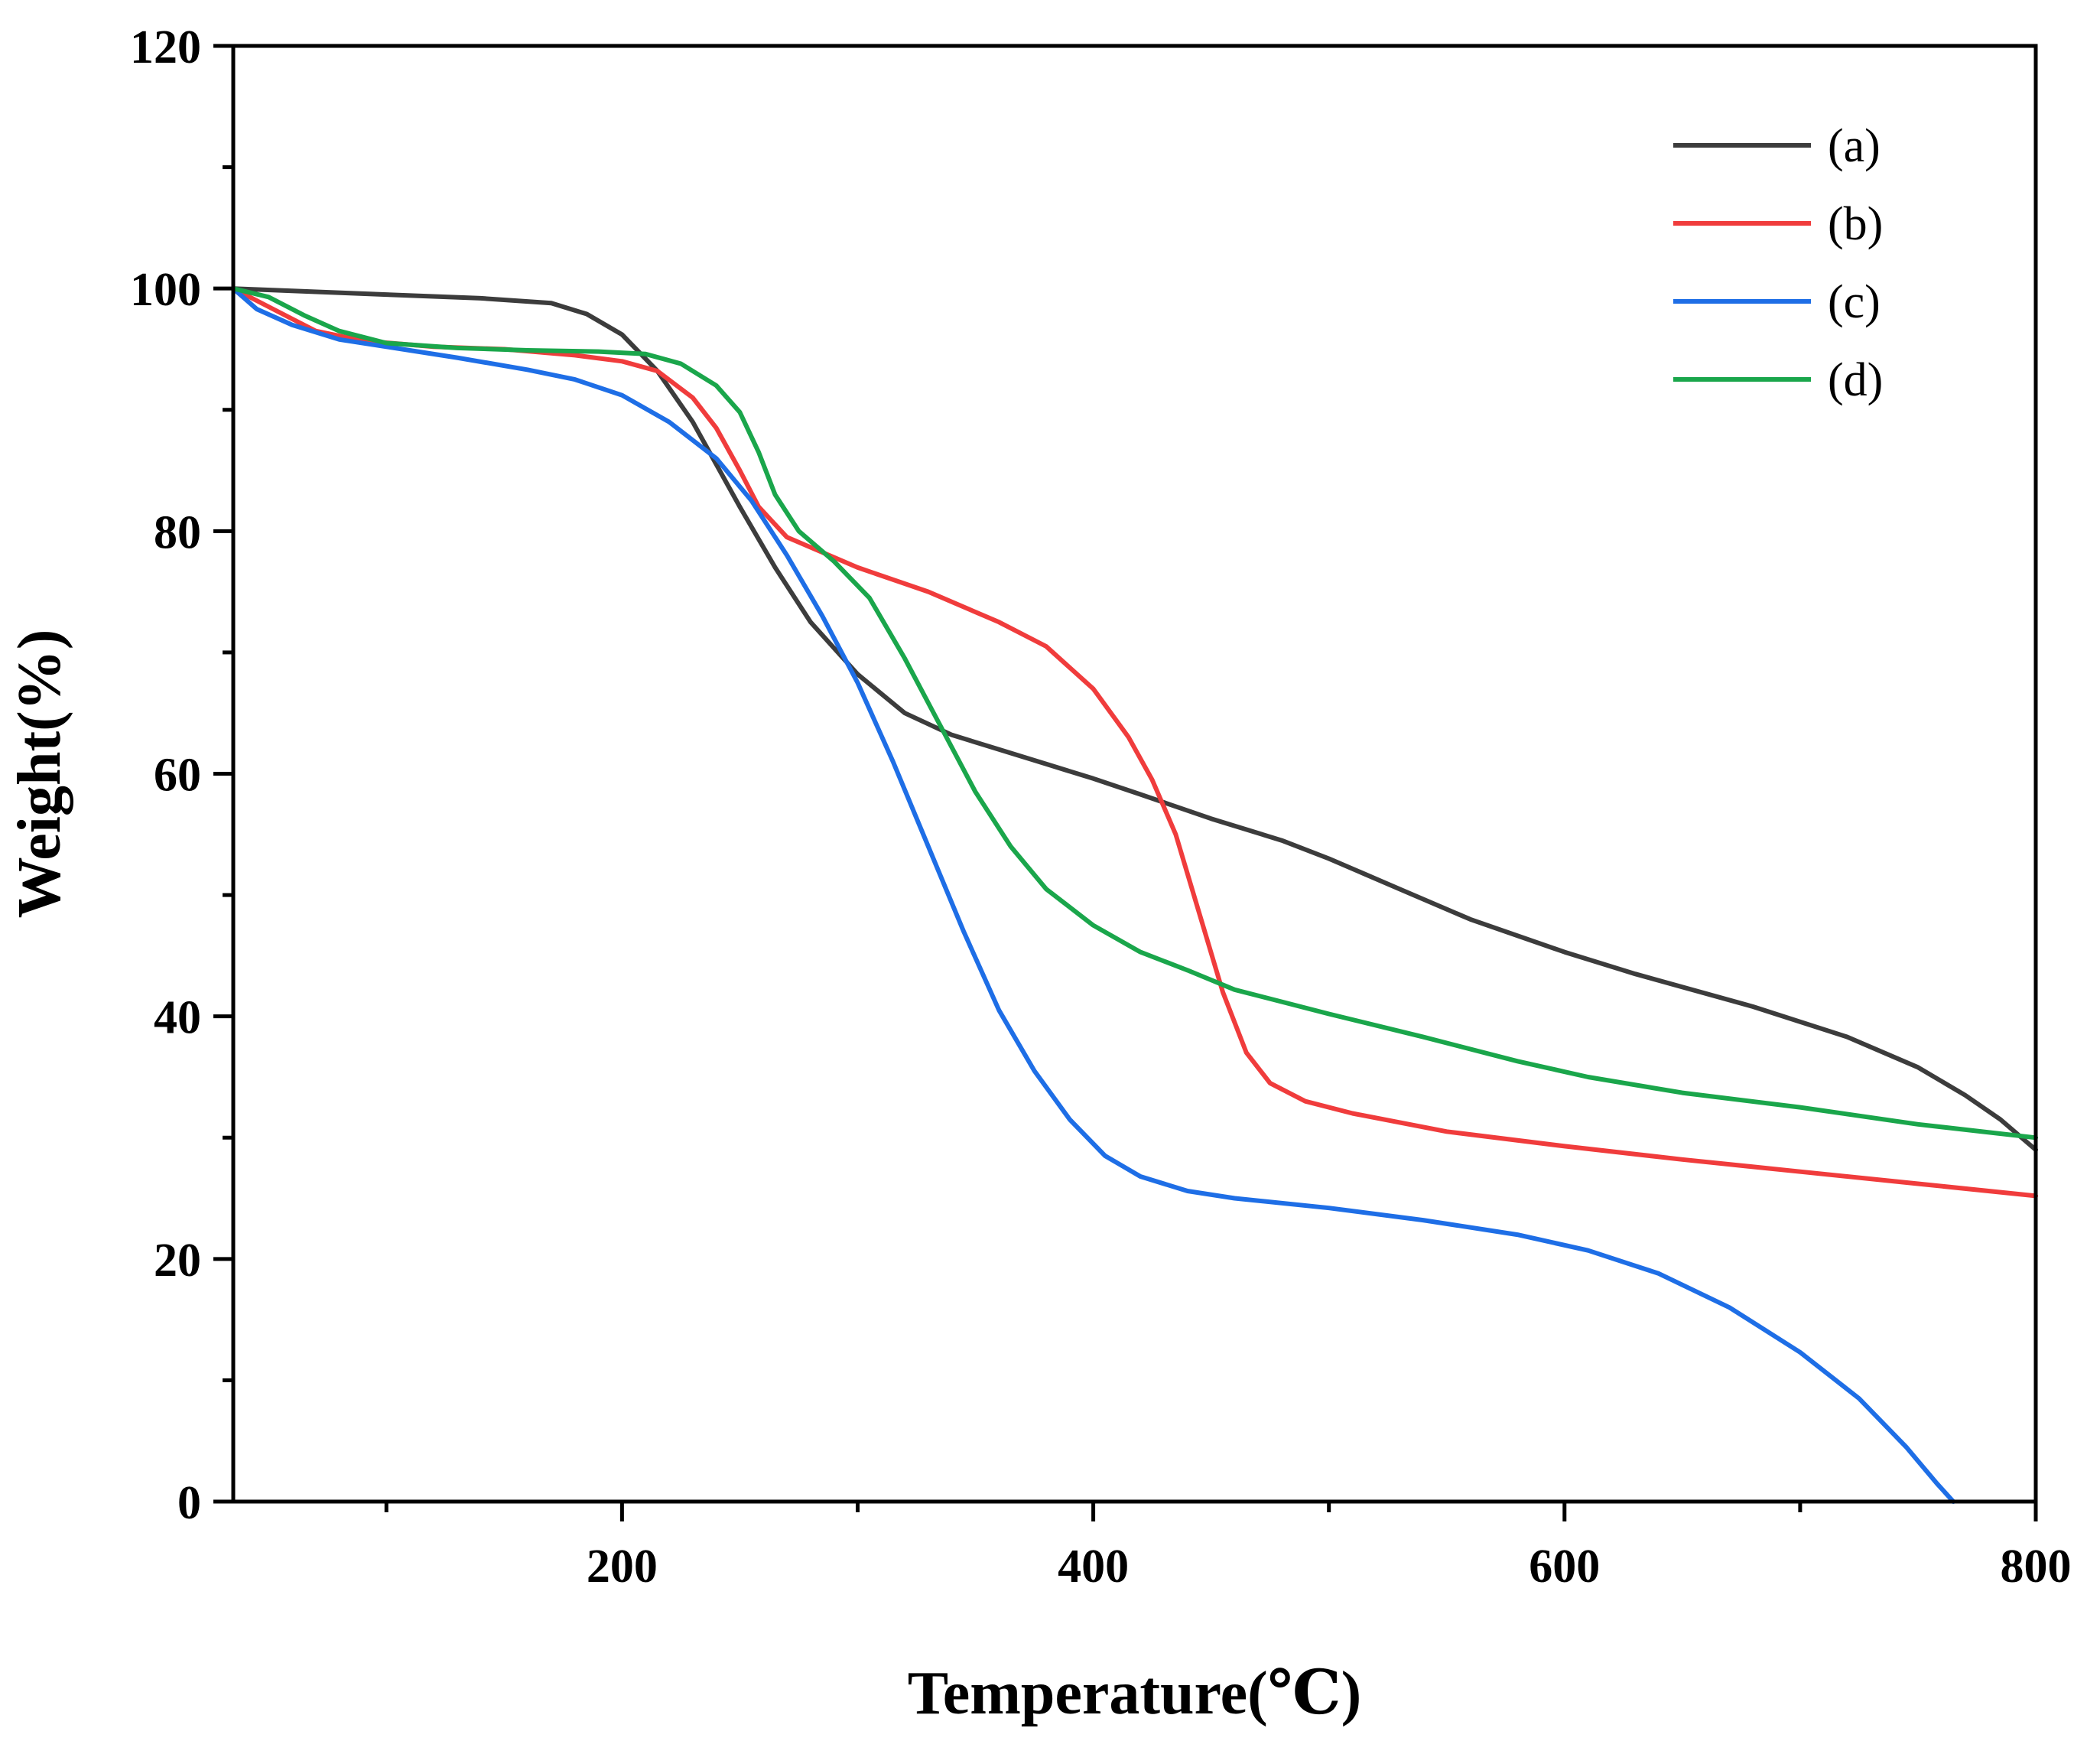 Image resolution: width=2100 pixels, height=1754 pixels. What do you see at coordinates (1856, 380) in the screenshot?
I see `legend-label-d: (d)` at bounding box center [1856, 380].